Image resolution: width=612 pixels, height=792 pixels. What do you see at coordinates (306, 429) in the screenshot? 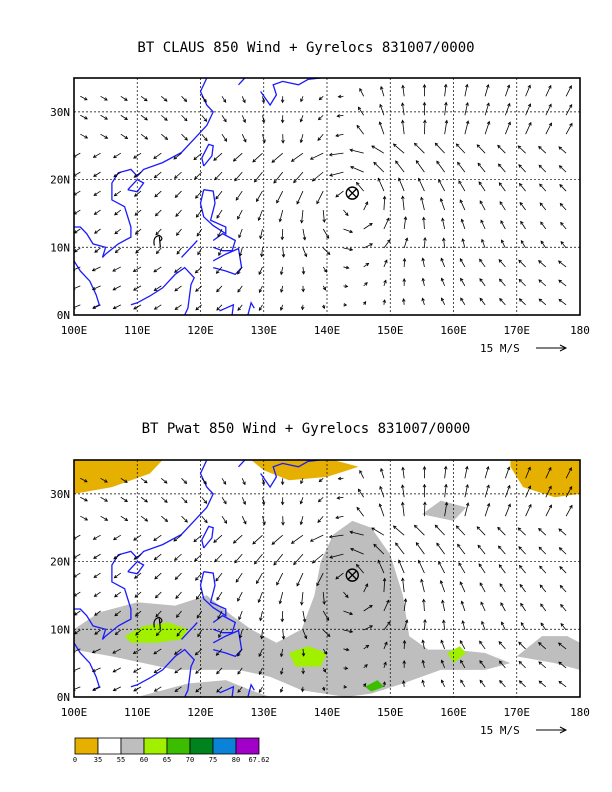
I see `chart-title-pwat: BT Pwat 850 Wind + Gyrelocs 831007/0000` at bounding box center [306, 429].